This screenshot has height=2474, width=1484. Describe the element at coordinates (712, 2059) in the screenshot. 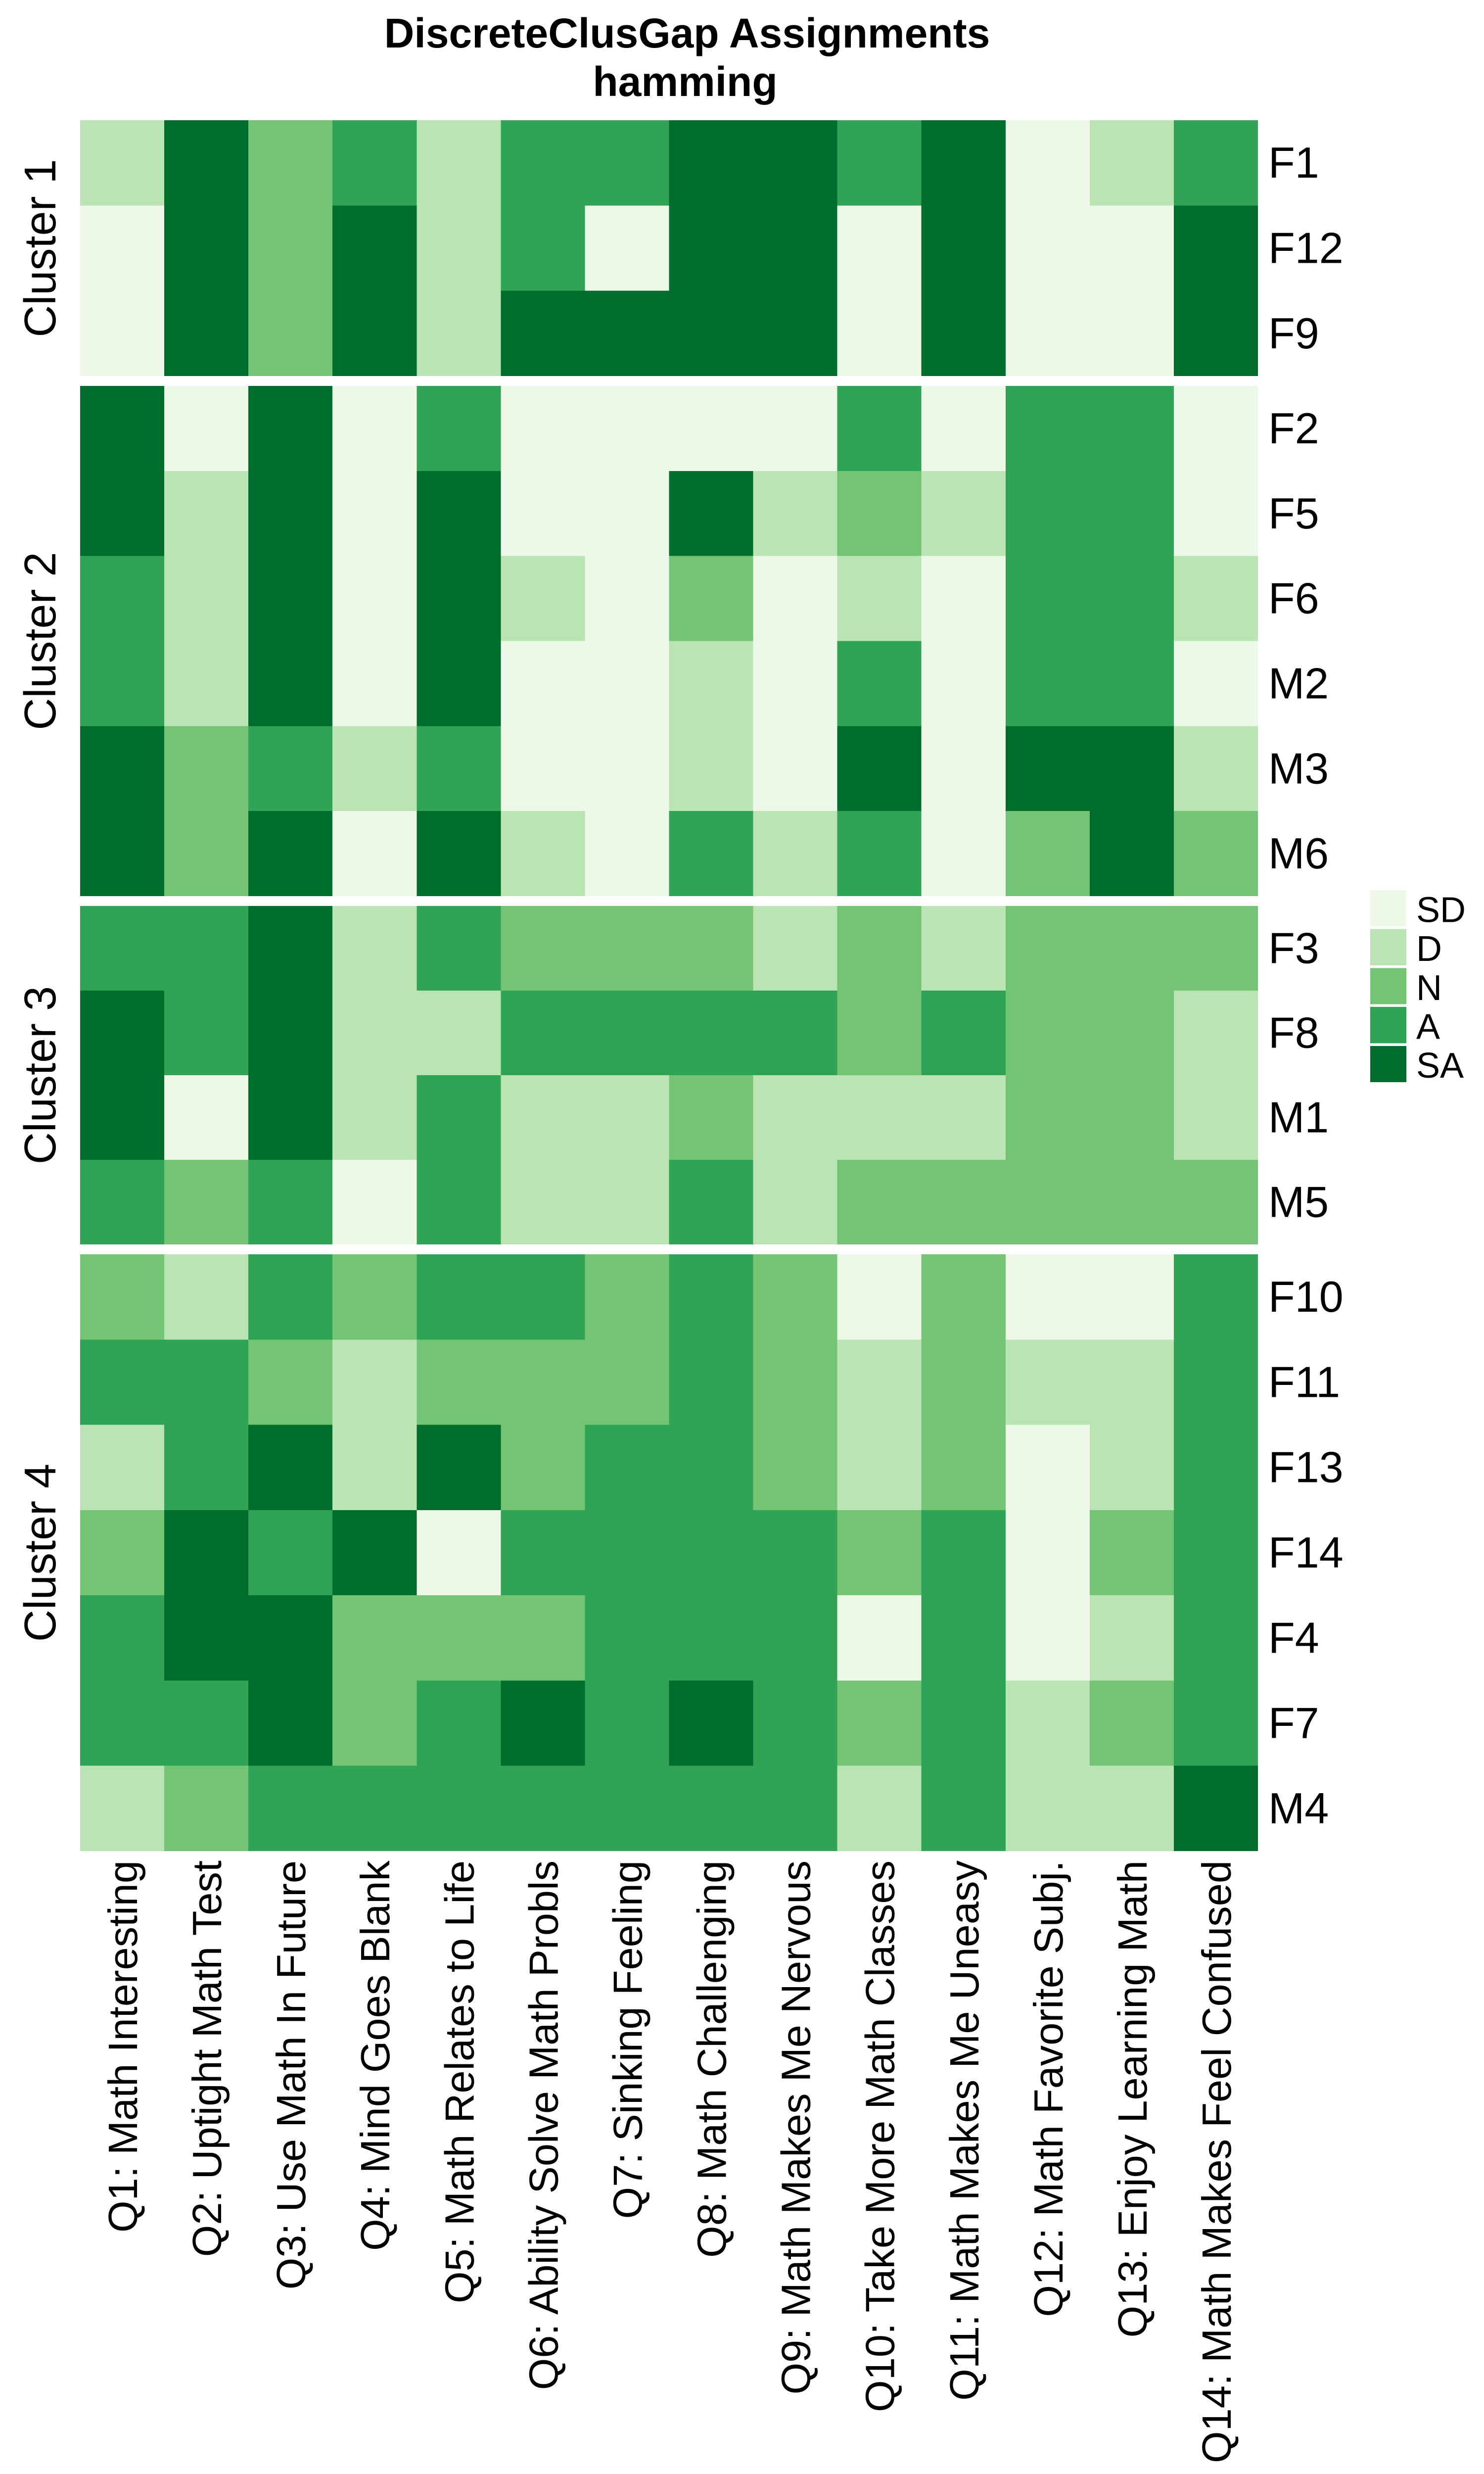

I see `svg-text: Q8: Math Challenging` at that location.